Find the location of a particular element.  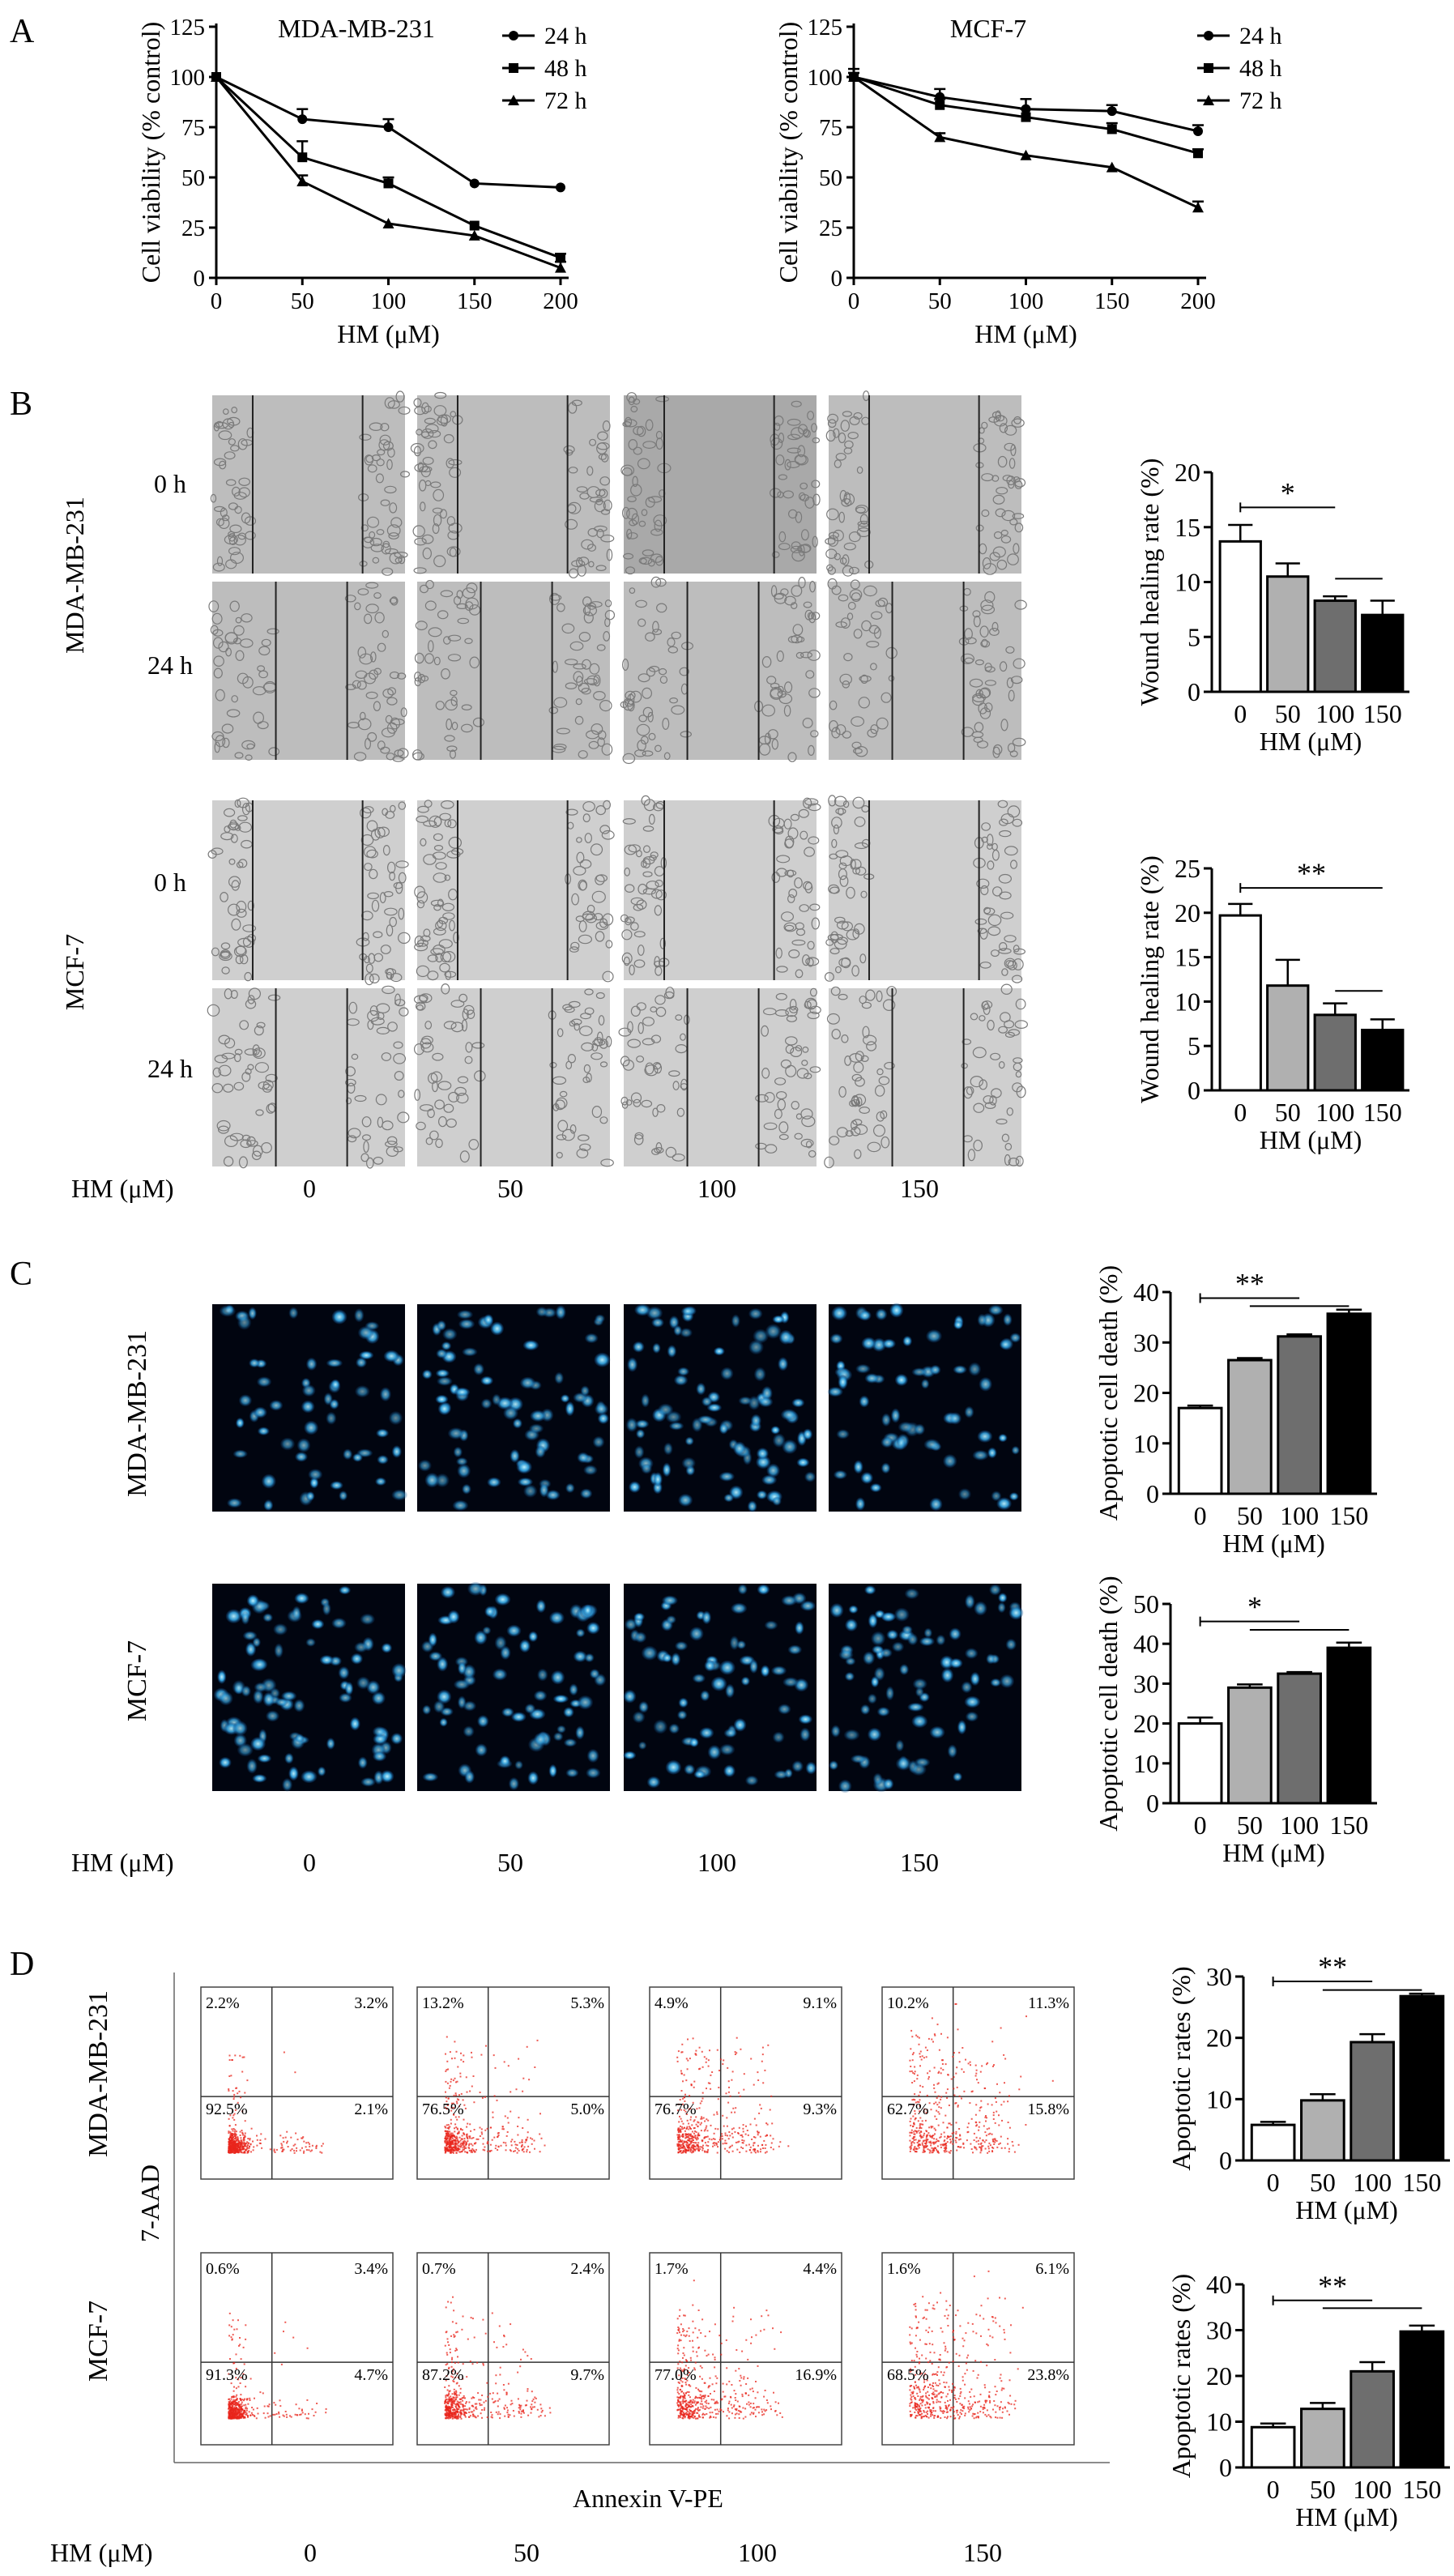

quadrant-ur-value: 9.1% is located at coordinates (820, 2003).